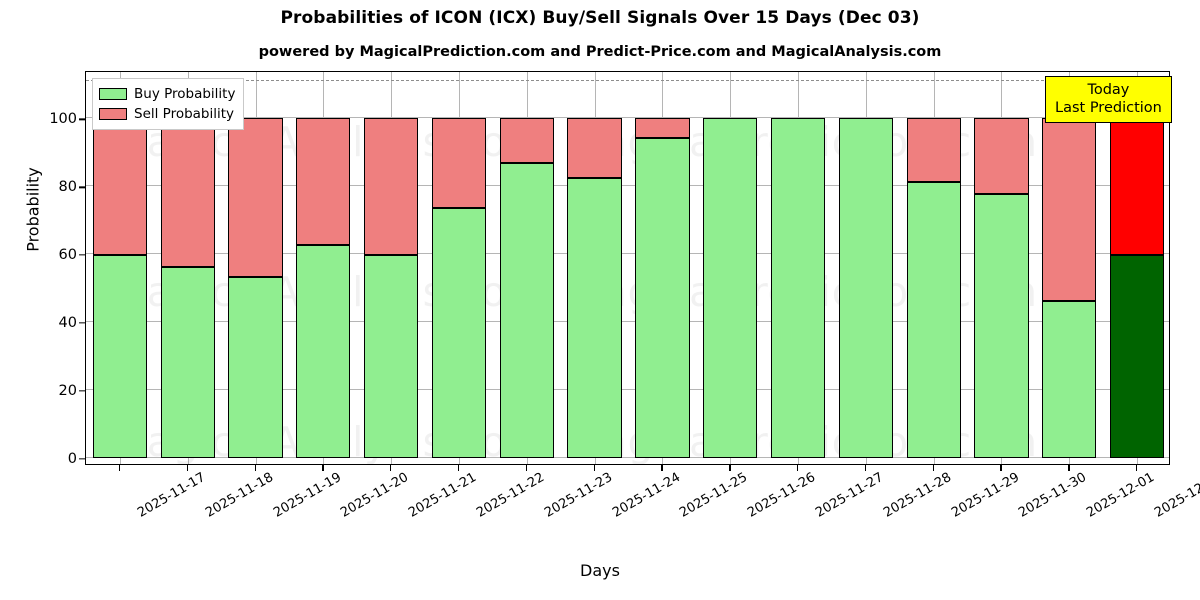  Describe the element at coordinates (67, 323) in the screenshot. I see `y-tick-label: 40` at that location.